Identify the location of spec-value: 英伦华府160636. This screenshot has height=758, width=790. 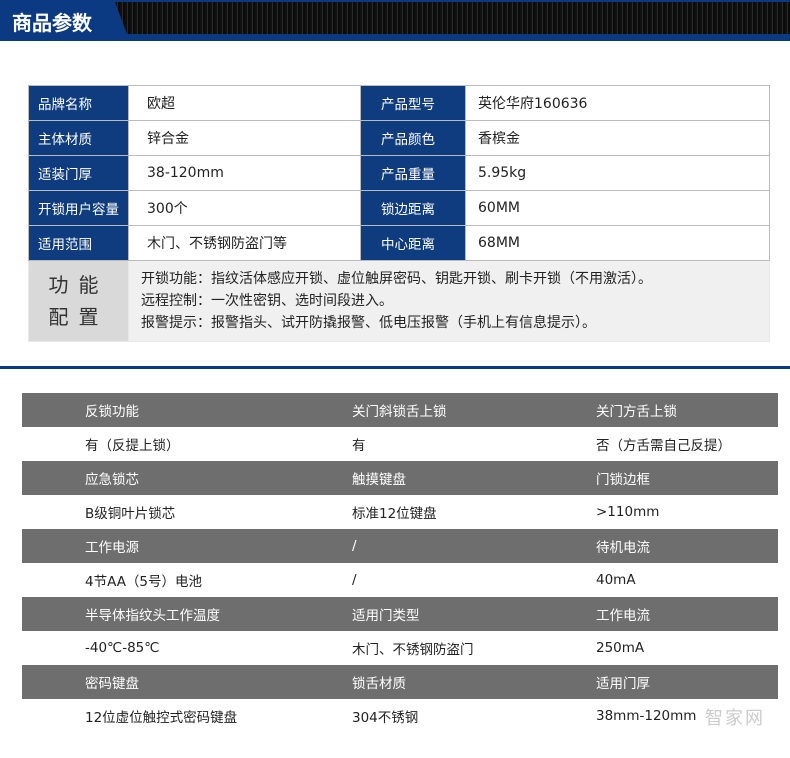
(617, 103).